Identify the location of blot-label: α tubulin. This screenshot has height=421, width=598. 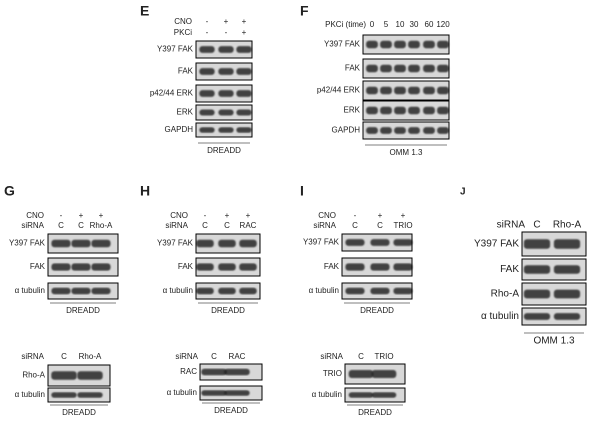
(30, 290).